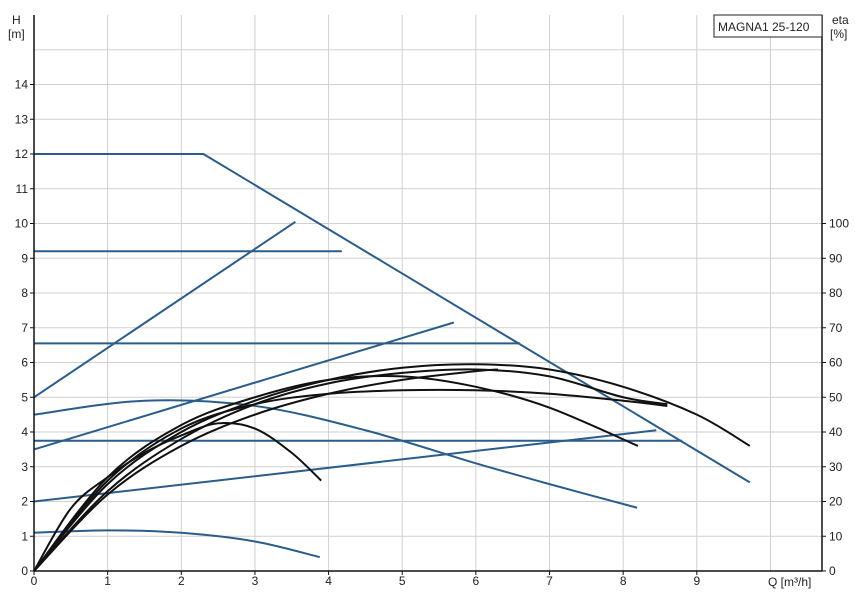  I want to click on y-right-tick-label: 30, so click(836, 467).